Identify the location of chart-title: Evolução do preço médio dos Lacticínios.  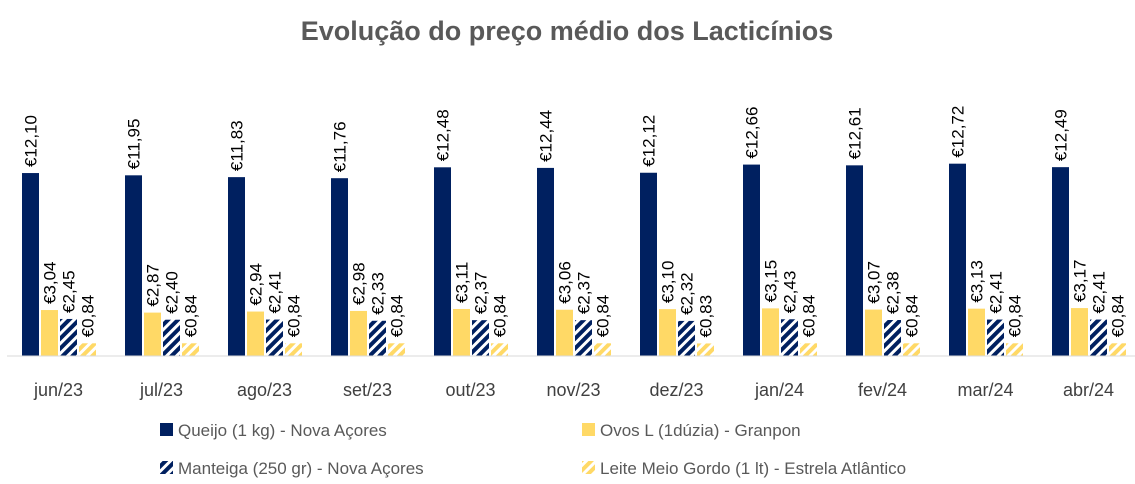
(567, 31).